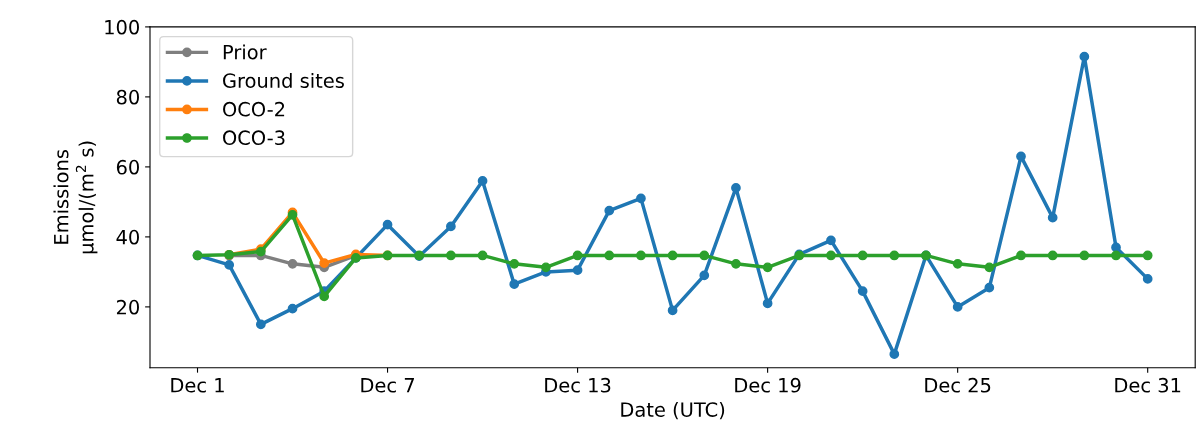 The height and width of the screenshot is (441, 1200). I want to click on y-tick-label: 80, so click(127, 97).